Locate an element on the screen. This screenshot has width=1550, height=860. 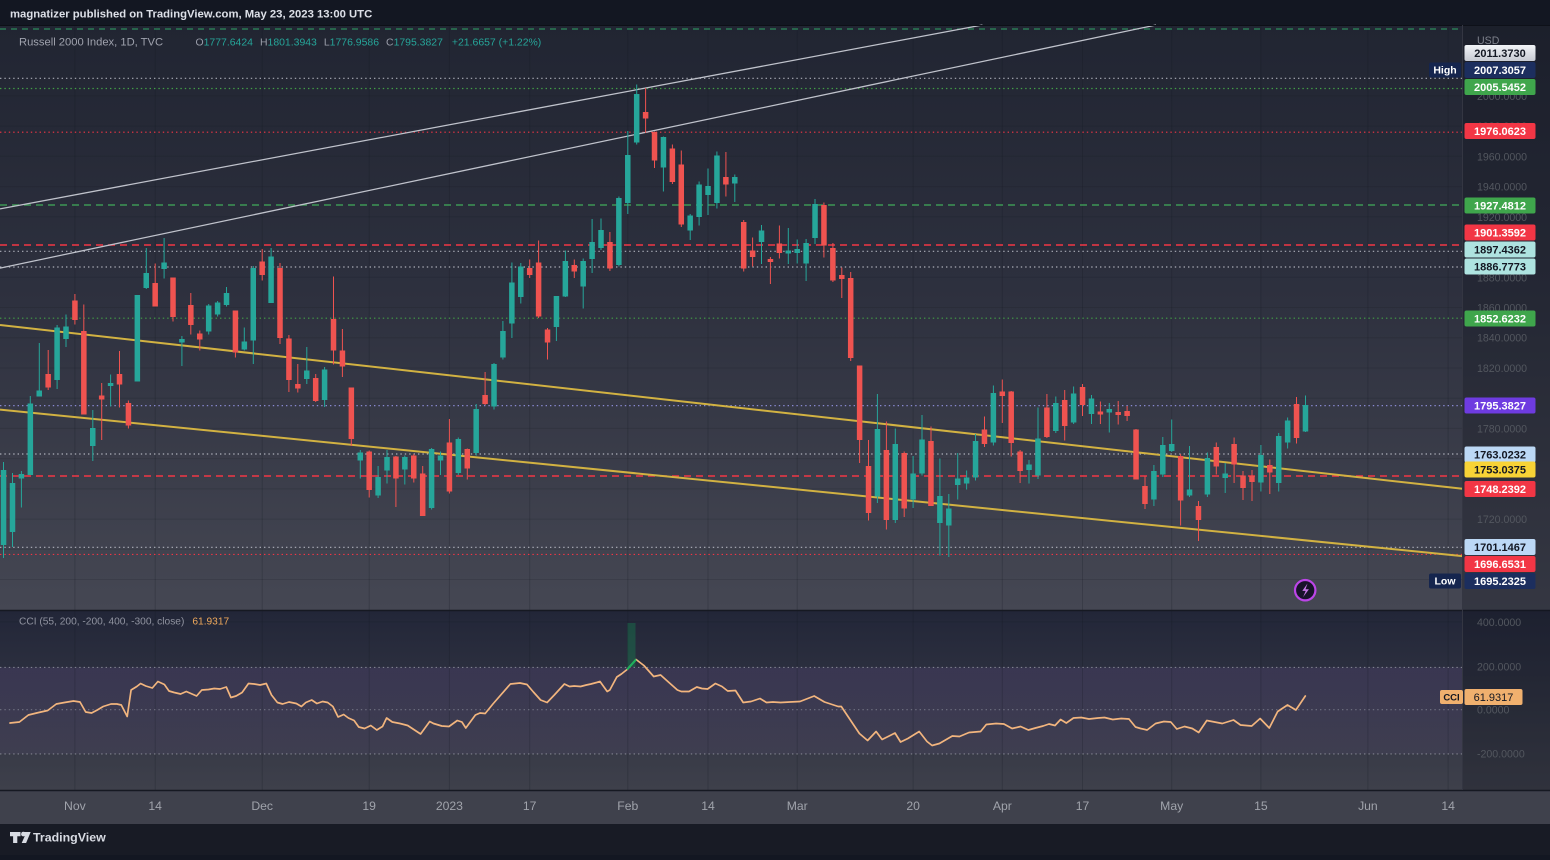
svg-text: 2011.3730 is located at coordinates (1499, 54).